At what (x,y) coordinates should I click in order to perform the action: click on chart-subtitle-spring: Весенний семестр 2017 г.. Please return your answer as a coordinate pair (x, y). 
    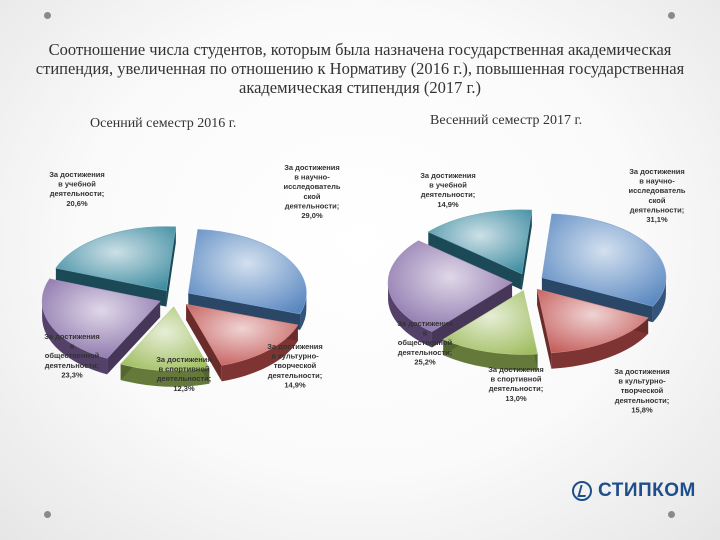
    Looking at the image, I should click on (506, 120).